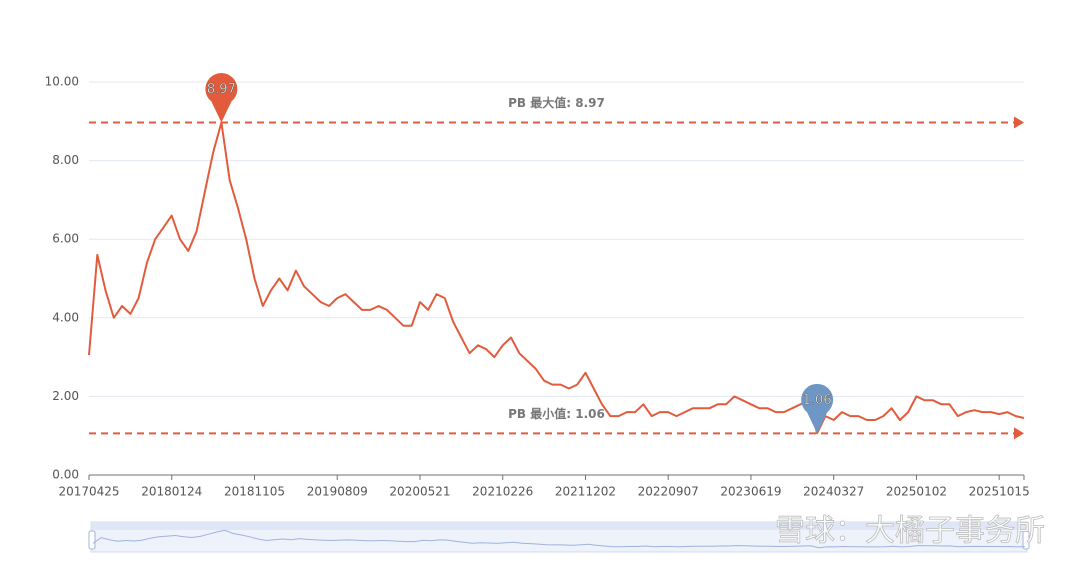  What do you see at coordinates (559, 539) in the screenshot?
I see `data-zoom-preview` at bounding box center [559, 539].